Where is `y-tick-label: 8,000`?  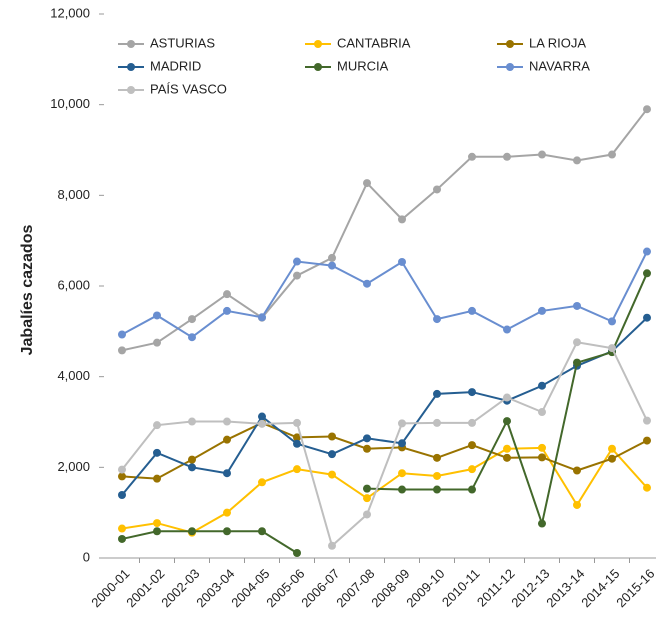 y-tick-label: 8,000 is located at coordinates (73, 194).